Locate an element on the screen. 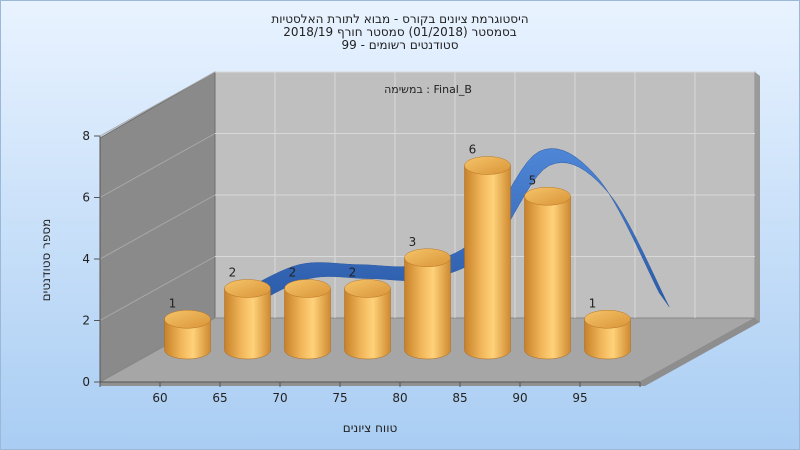 This screenshot has width=800, height=450. x-tick-label: 60 is located at coordinates (159, 398).